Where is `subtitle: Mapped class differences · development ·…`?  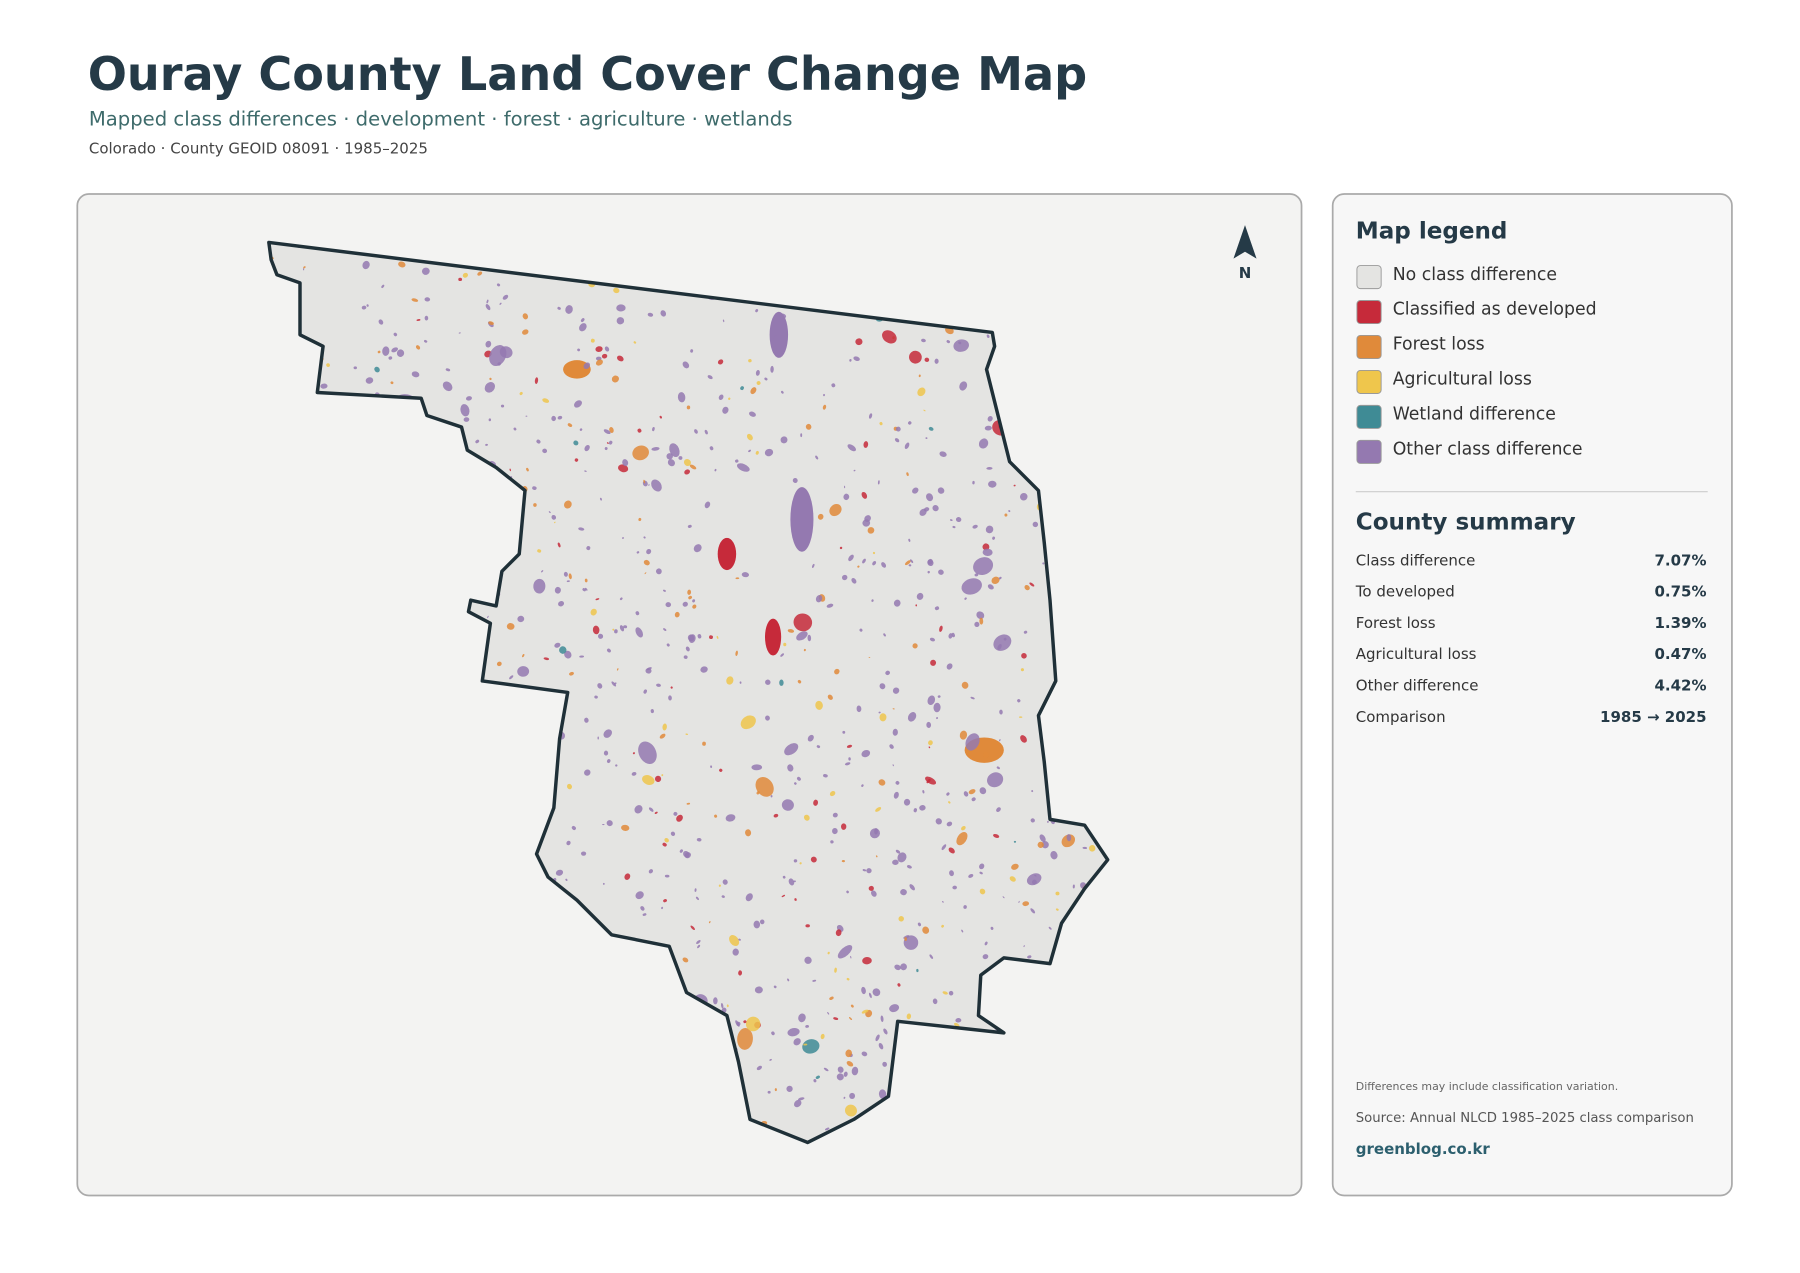 subtitle: Mapped class differences · development ·… is located at coordinates (441, 119).